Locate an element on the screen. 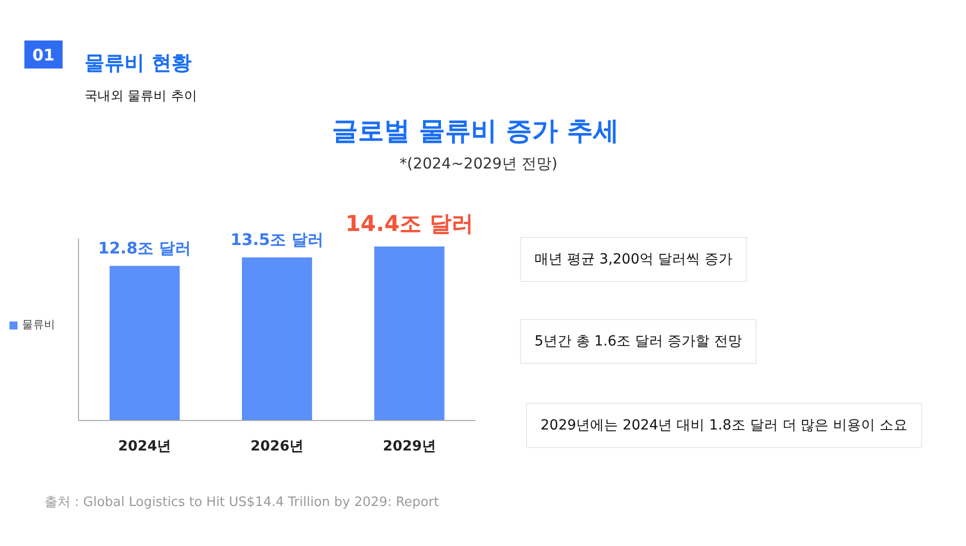  chart-title: 글로벌 물류비 증가 추세 is located at coordinates (476, 131).